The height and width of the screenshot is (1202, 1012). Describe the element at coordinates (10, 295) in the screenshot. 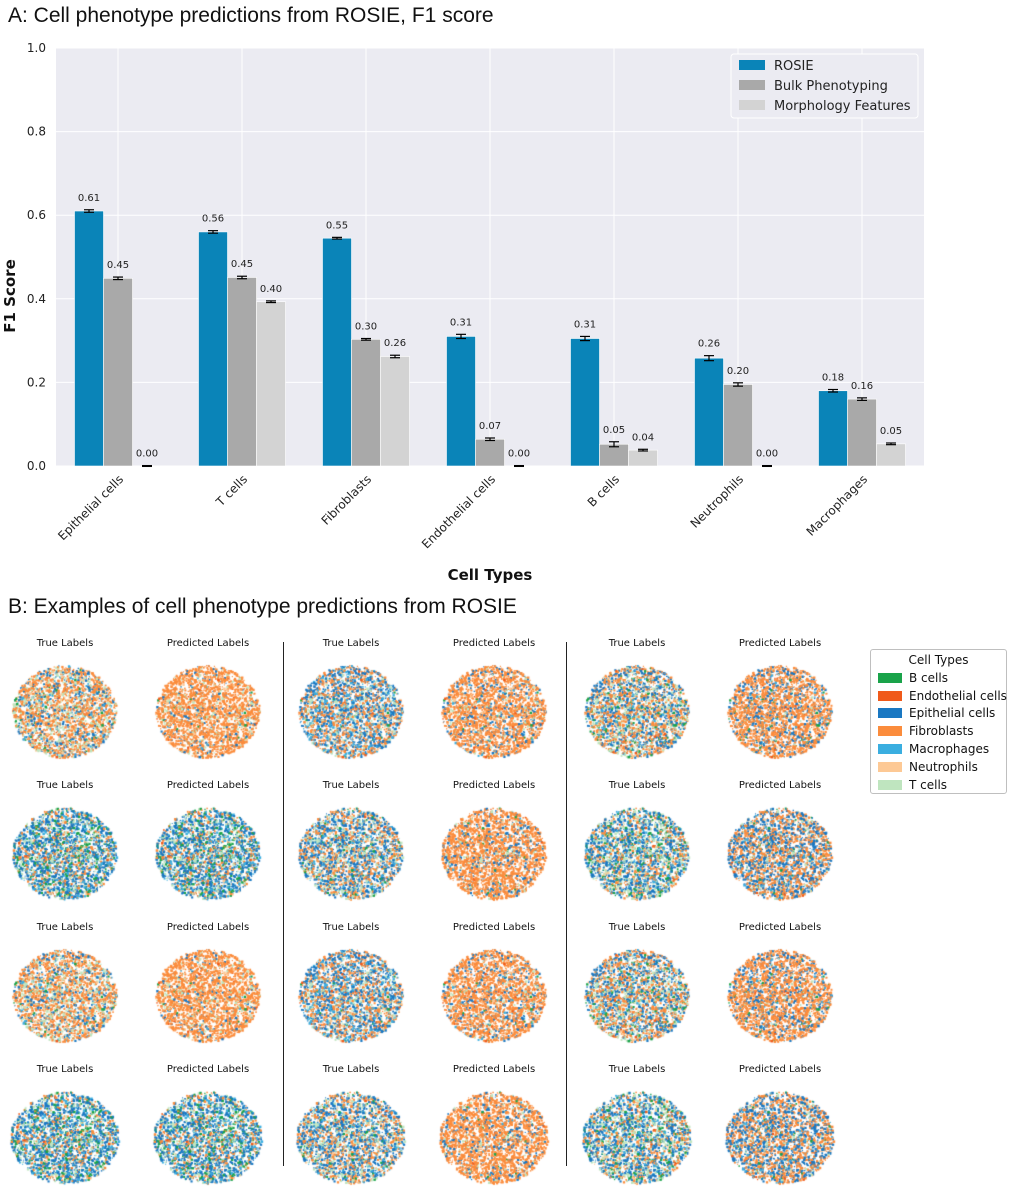

I see `y-axis-label: F1 Score` at that location.